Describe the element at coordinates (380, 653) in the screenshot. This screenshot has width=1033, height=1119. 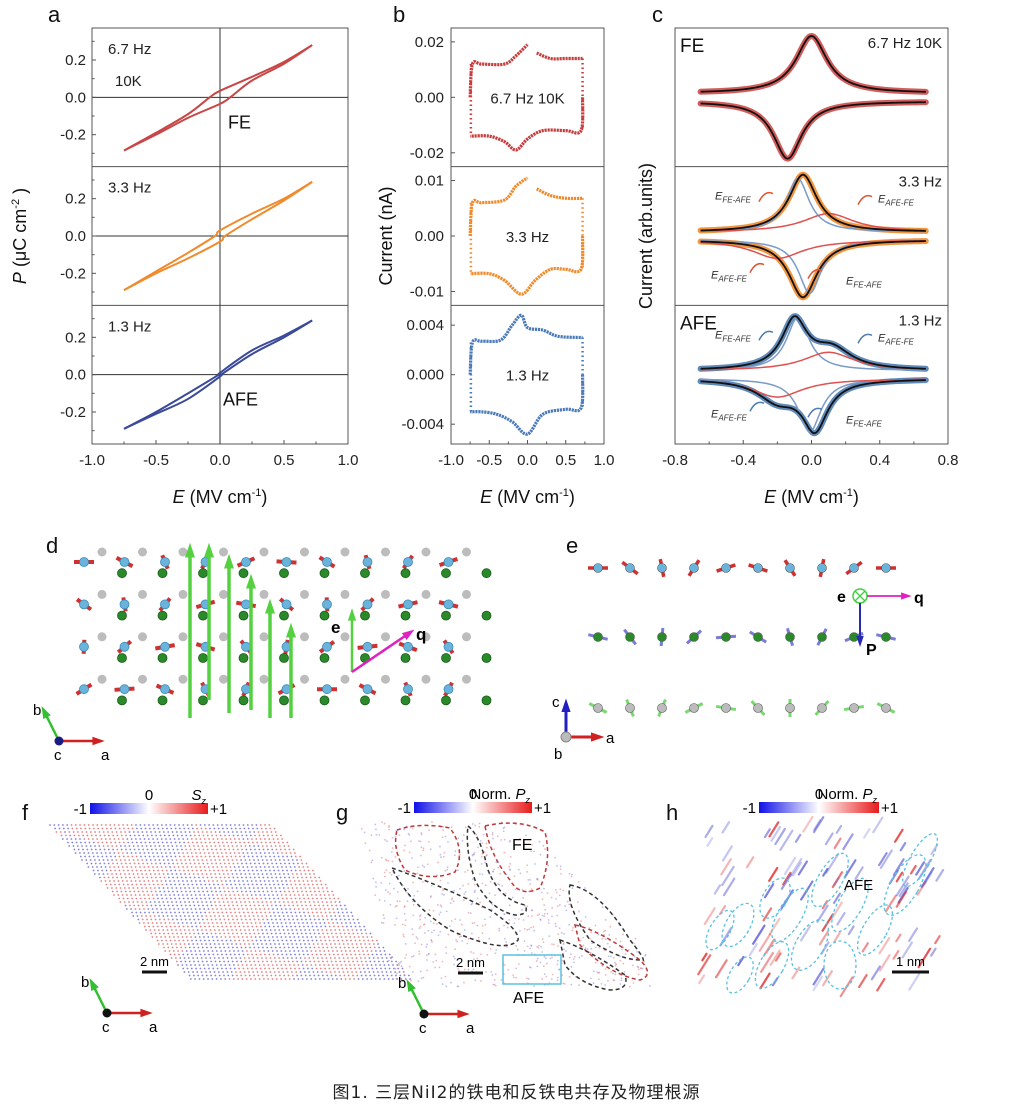
I see `q-vector-arrow-shaft` at that location.